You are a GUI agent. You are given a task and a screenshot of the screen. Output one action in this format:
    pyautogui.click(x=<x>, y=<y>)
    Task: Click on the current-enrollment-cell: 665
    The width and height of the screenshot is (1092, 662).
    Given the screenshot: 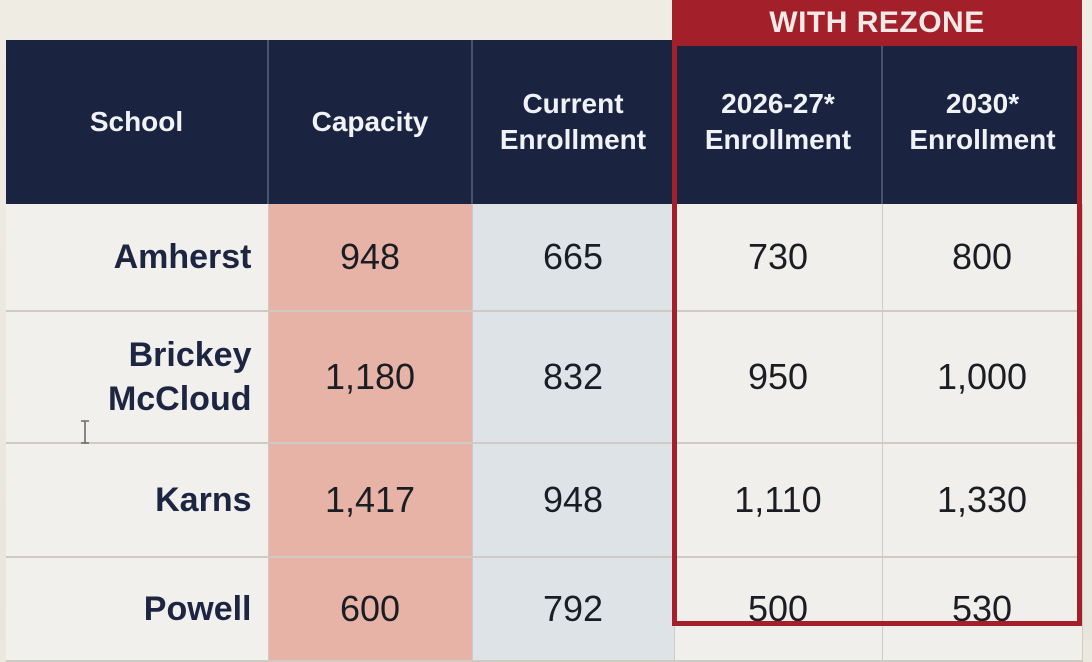 What is the action you would take?
    pyautogui.click(x=573, y=258)
    